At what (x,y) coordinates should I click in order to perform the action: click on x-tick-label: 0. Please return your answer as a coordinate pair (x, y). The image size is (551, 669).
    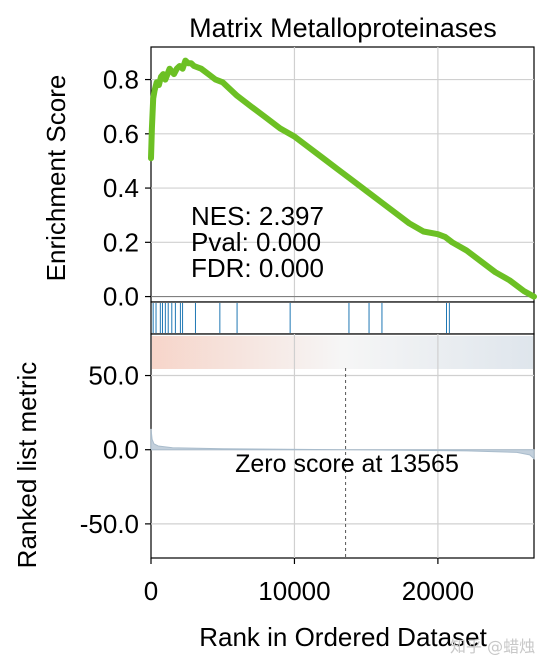
    Looking at the image, I should click on (151, 591).